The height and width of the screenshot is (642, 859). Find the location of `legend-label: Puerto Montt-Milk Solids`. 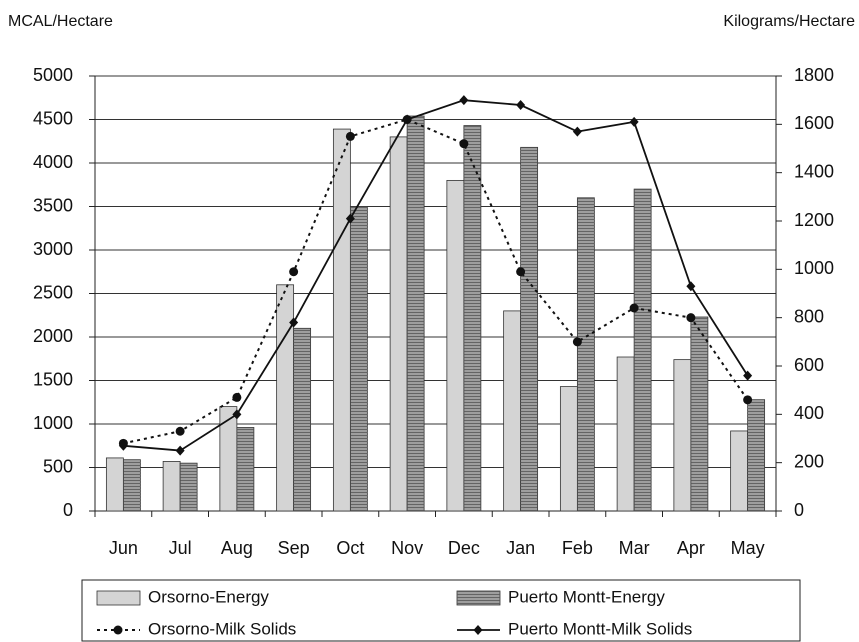

legend-label: Puerto Montt-Milk Solids is located at coordinates (600, 628).